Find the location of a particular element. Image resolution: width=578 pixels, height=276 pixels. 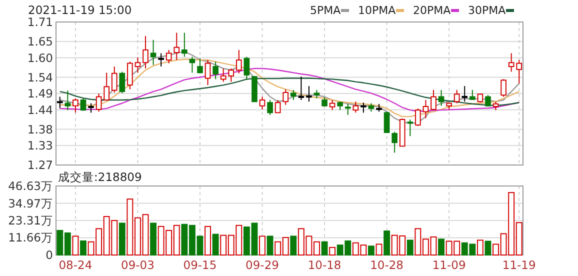

legend-label: 5PMA is located at coordinates (326, 10).